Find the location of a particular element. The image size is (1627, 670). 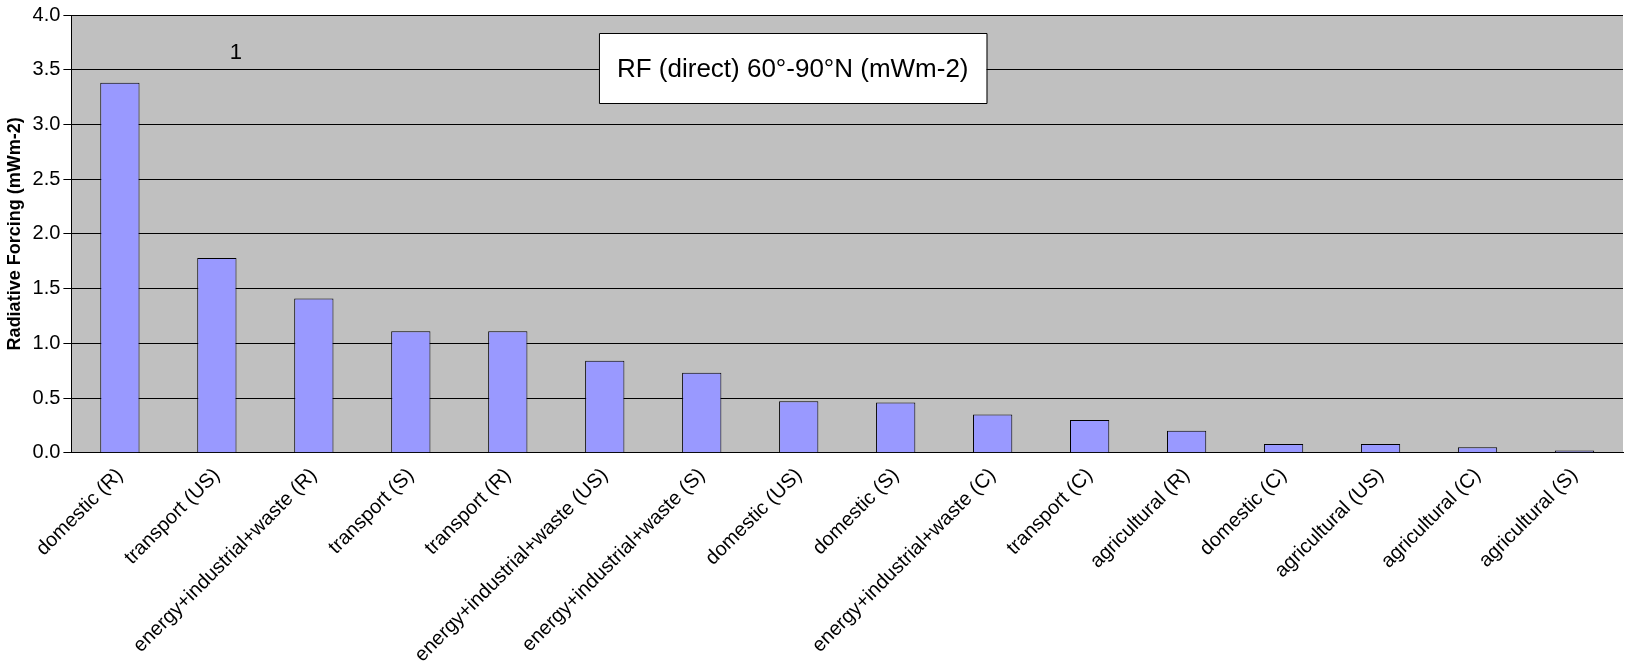

y-tick-label: 3.5 is located at coordinates (46, 68).